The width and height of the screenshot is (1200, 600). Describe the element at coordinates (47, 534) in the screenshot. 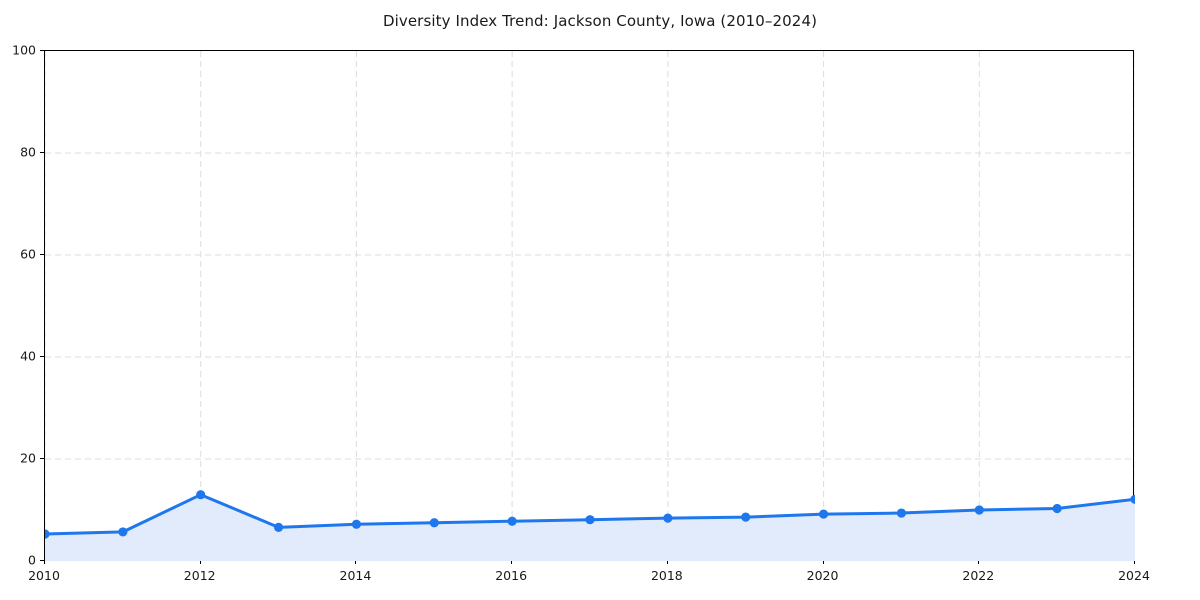

I see `data-point-marker: 2010: 5.3` at that location.